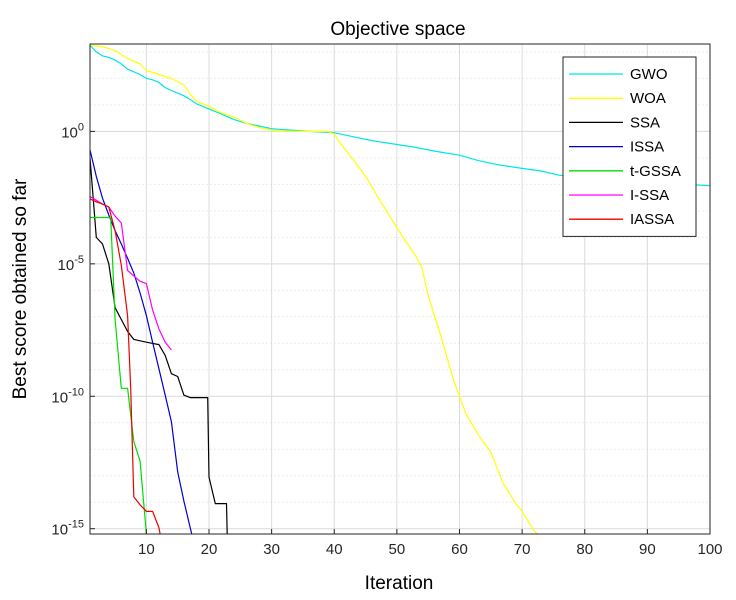  What do you see at coordinates (397, 29) in the screenshot?
I see `chart-title: Objective space` at bounding box center [397, 29].